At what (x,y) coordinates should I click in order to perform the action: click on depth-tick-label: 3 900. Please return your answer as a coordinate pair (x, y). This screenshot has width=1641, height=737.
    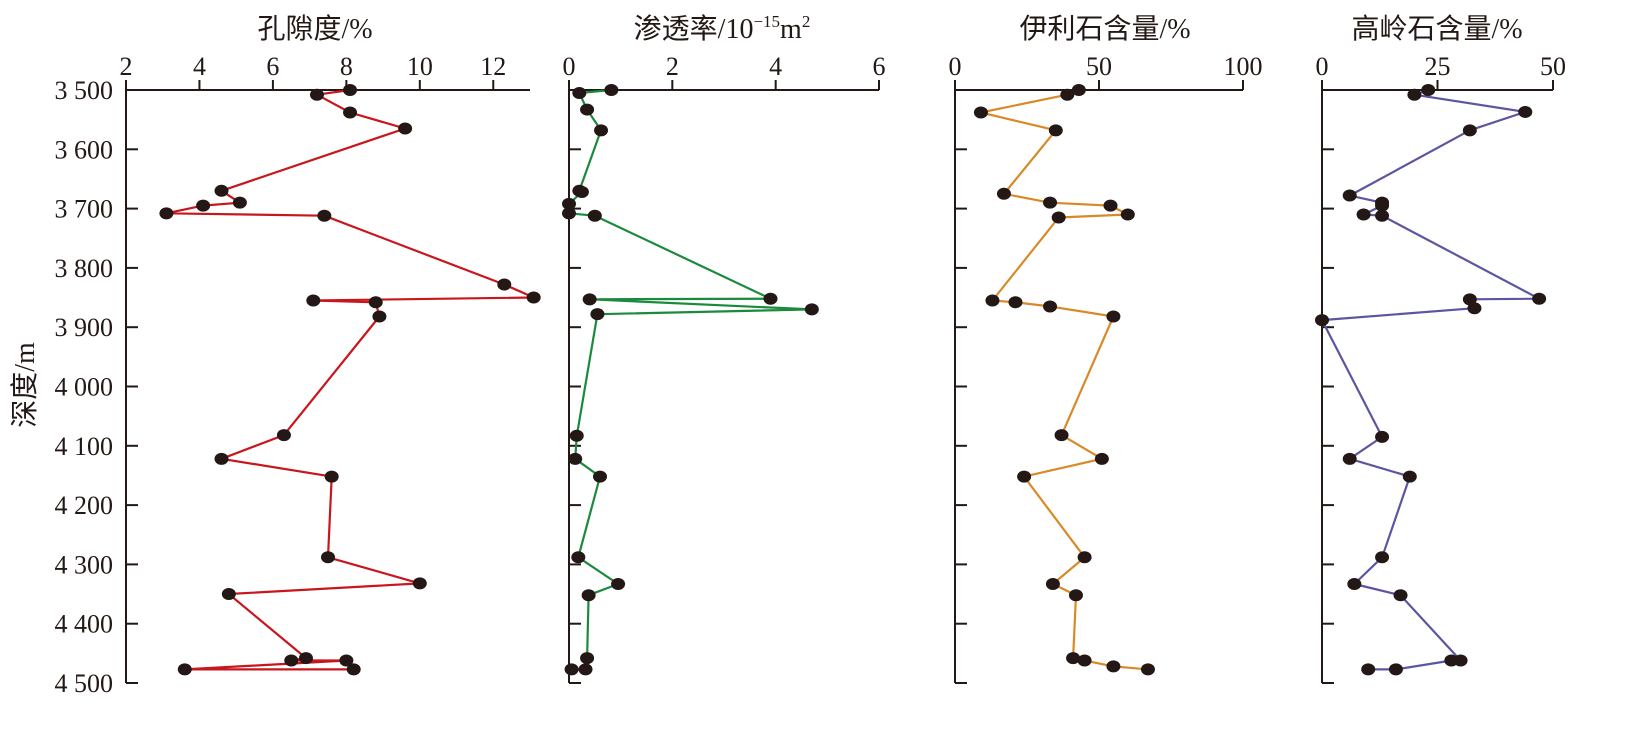
    Looking at the image, I should click on (84, 327).